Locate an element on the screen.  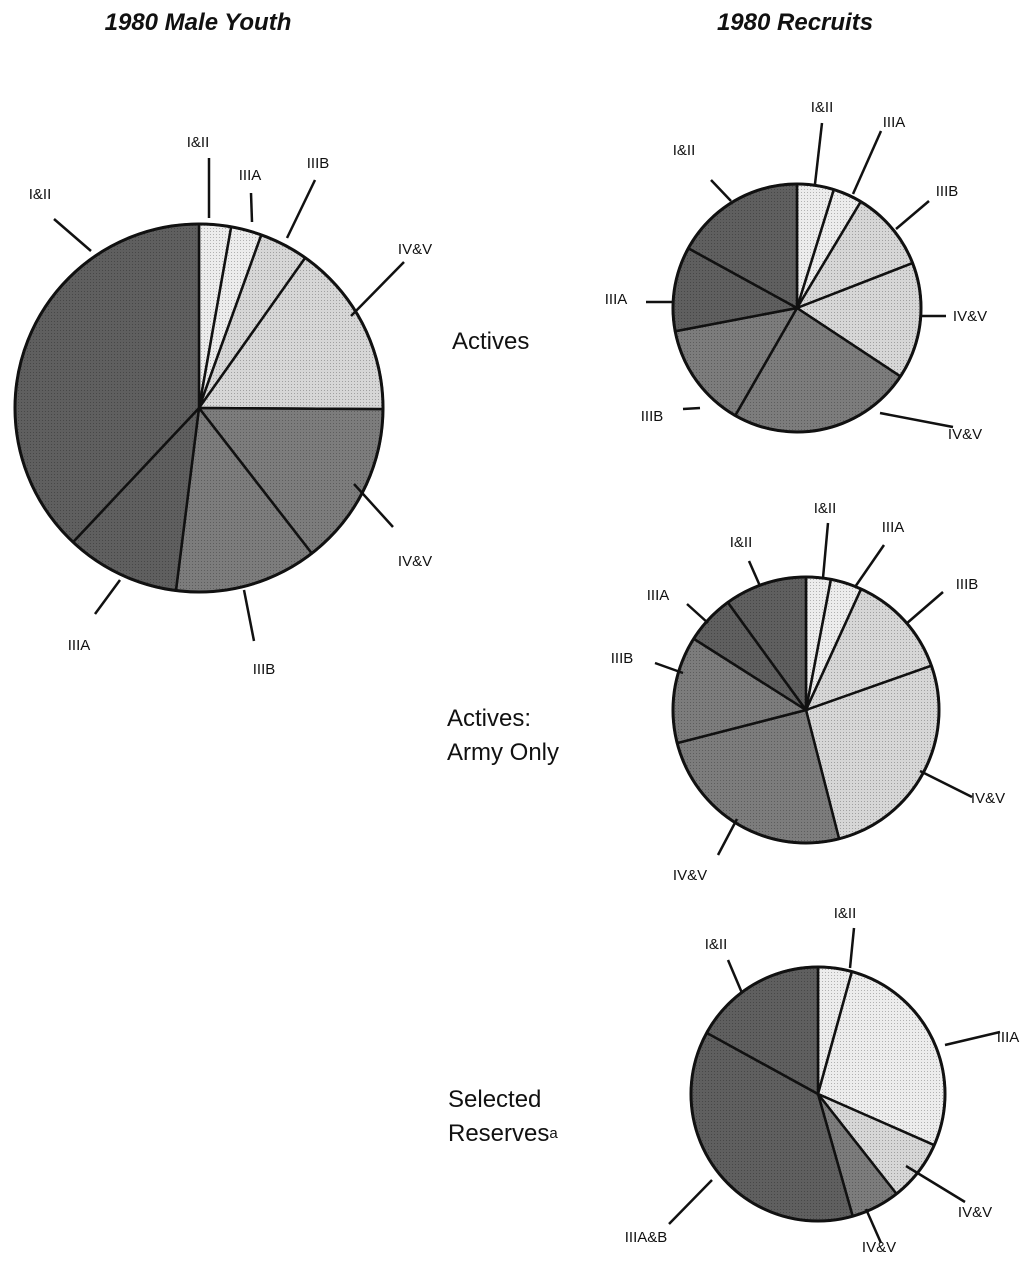
army-row-label-line1: Actives: is located at coordinates (489, 718).